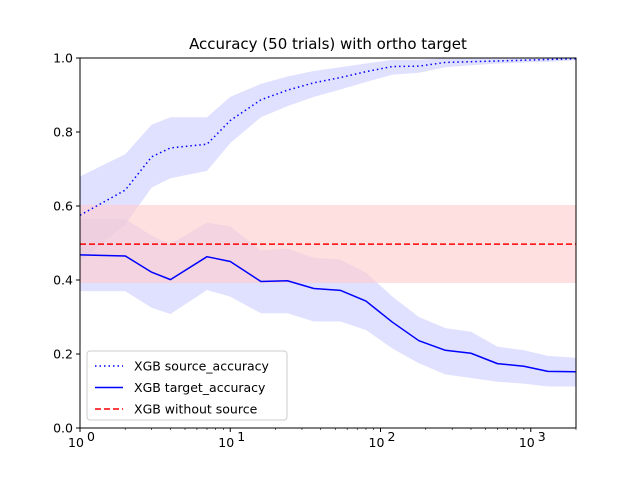 This screenshot has height=480, width=640. What do you see at coordinates (63, 428) in the screenshot?
I see `y-tick-label-0: 0.0` at bounding box center [63, 428].